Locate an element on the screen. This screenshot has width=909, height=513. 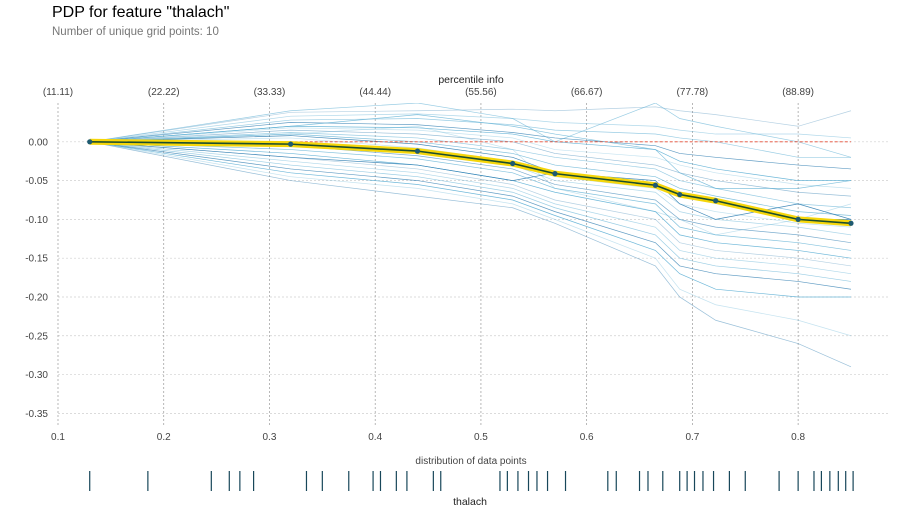
y-tick-label: -0.20 is located at coordinates (36, 297).